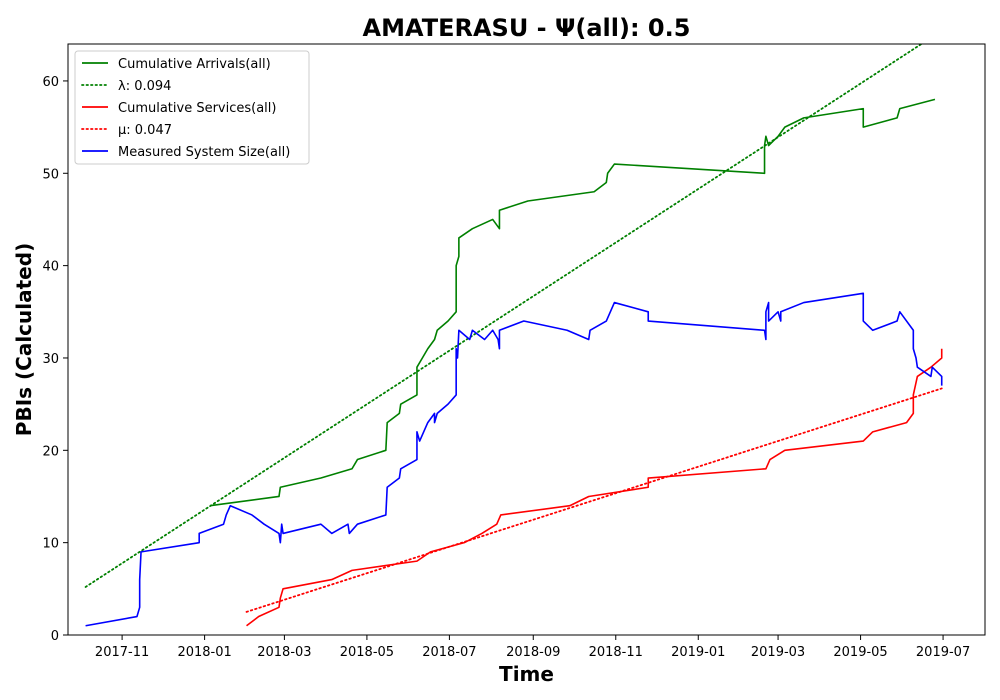  What do you see at coordinates (527, 28) in the screenshot?
I see `chart-title: AMATERASU - Ψ(all): 0.5` at bounding box center [527, 28].